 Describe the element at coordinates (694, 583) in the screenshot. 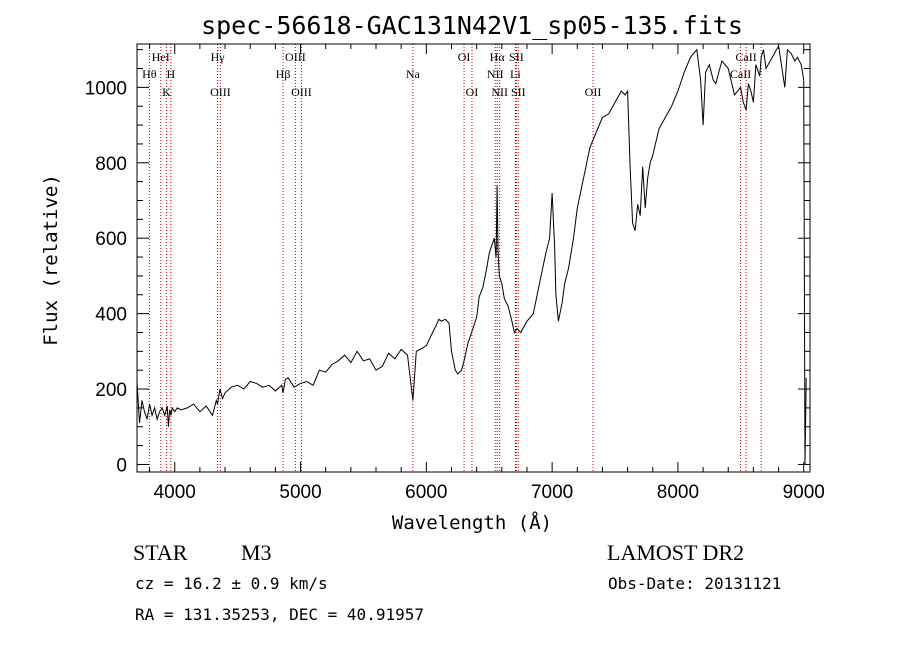

I see `obs-date: Obs-Date: 20131121` at that location.